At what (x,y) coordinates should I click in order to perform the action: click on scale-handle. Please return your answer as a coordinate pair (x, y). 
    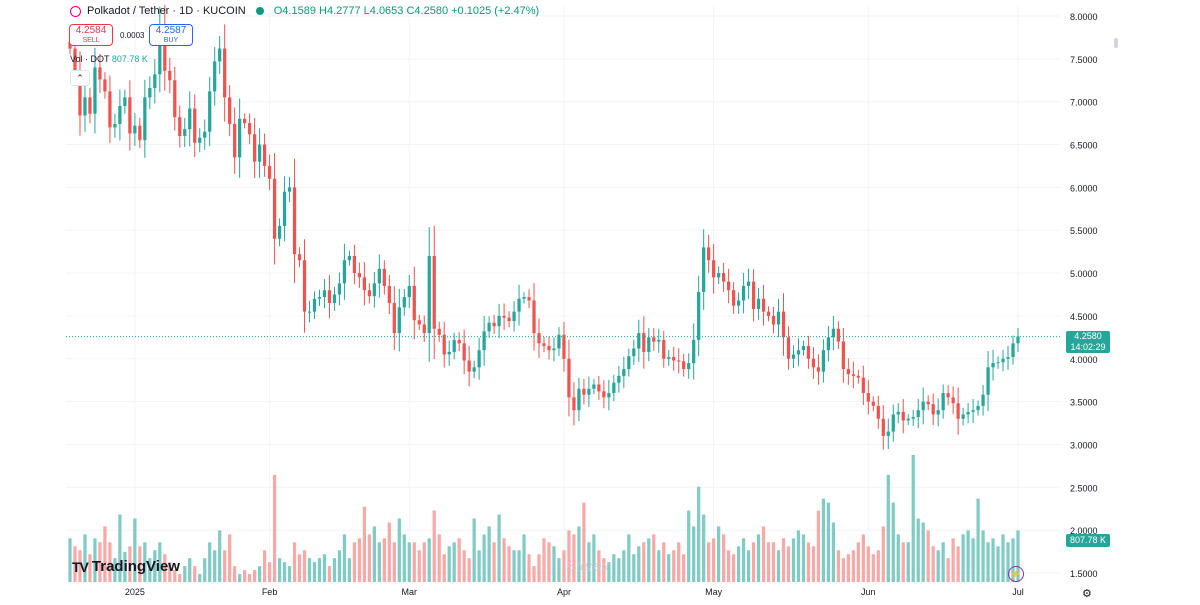
    Looking at the image, I should click on (1116, 43).